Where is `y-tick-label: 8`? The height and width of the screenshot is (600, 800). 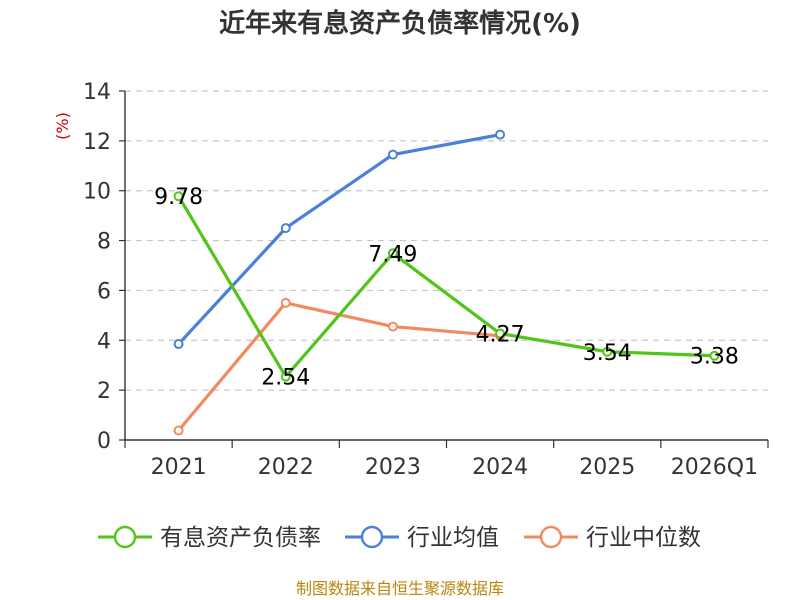
y-tick-label: 8 is located at coordinates (104, 242).